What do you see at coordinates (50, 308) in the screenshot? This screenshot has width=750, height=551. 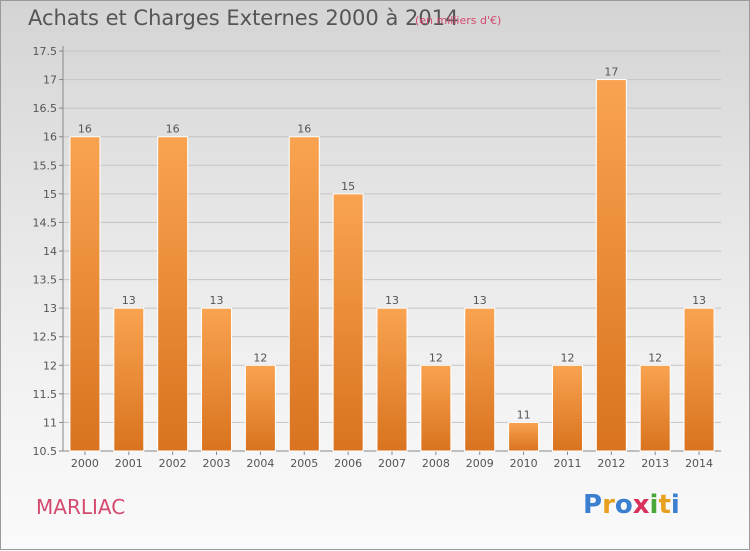 I see `y-tick-label: 13` at bounding box center [50, 308].